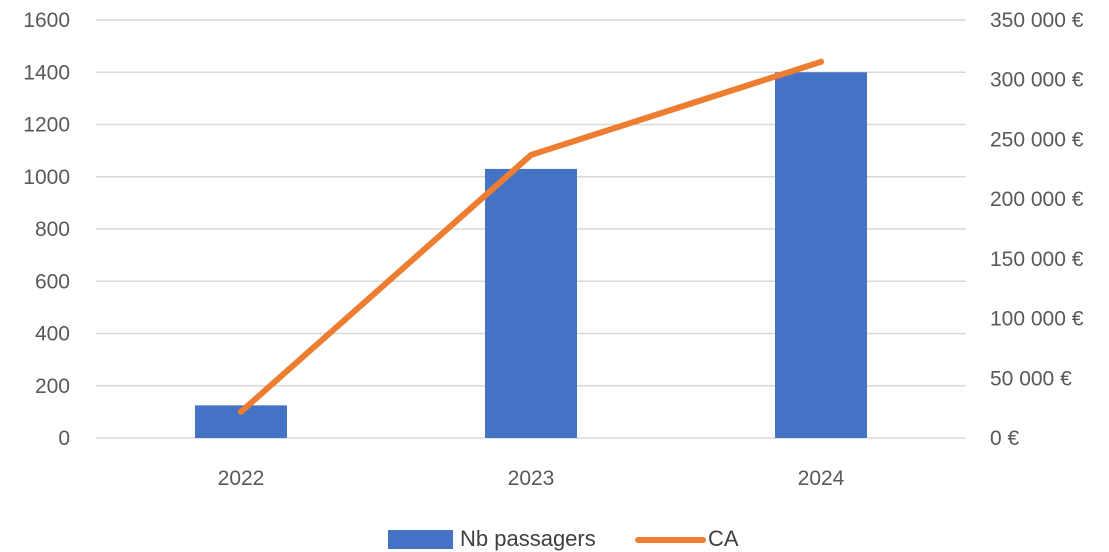  What do you see at coordinates (1005, 438) in the screenshot?
I see `right-axis-tick-label: 0 €` at bounding box center [1005, 438].